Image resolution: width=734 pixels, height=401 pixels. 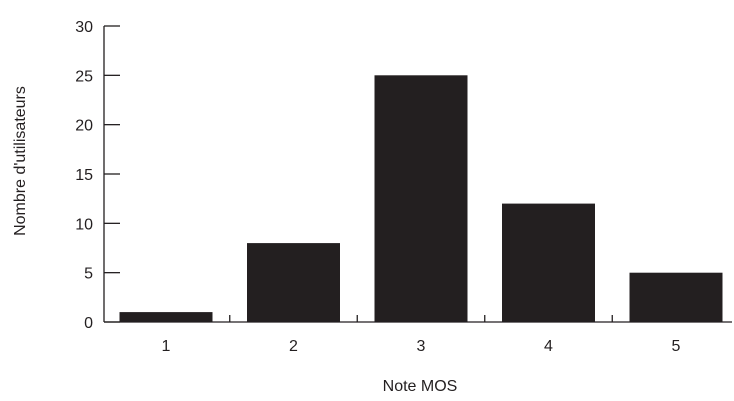 What do you see at coordinates (420, 386) in the screenshot?
I see `x-axis-title: Note MOS` at bounding box center [420, 386].